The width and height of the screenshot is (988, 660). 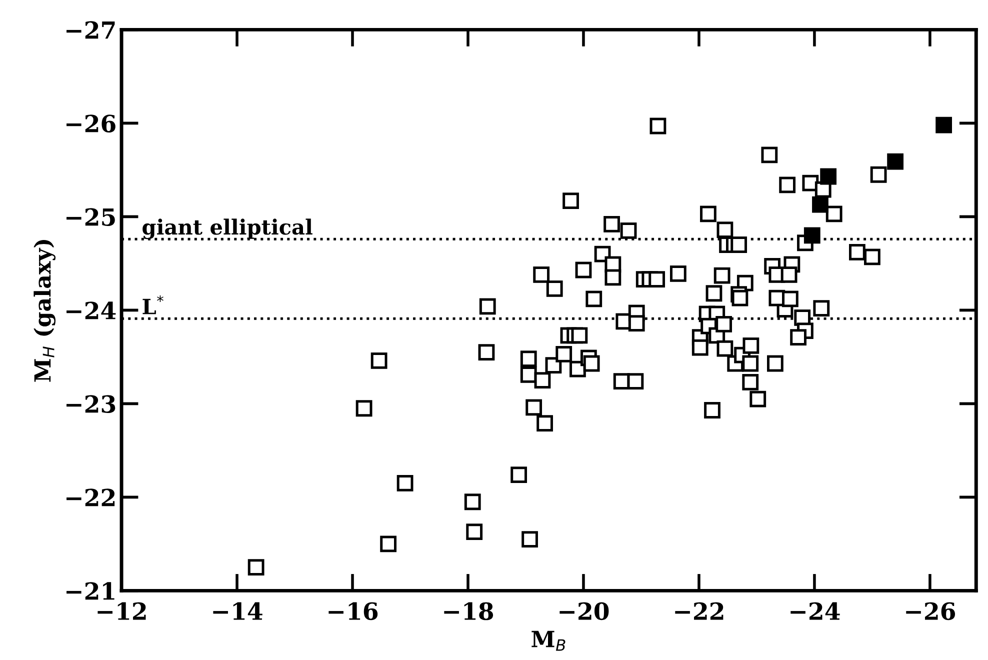 What do you see at coordinates (584, 611) in the screenshot?
I see `x-tick-label: −20` at bounding box center [584, 611].